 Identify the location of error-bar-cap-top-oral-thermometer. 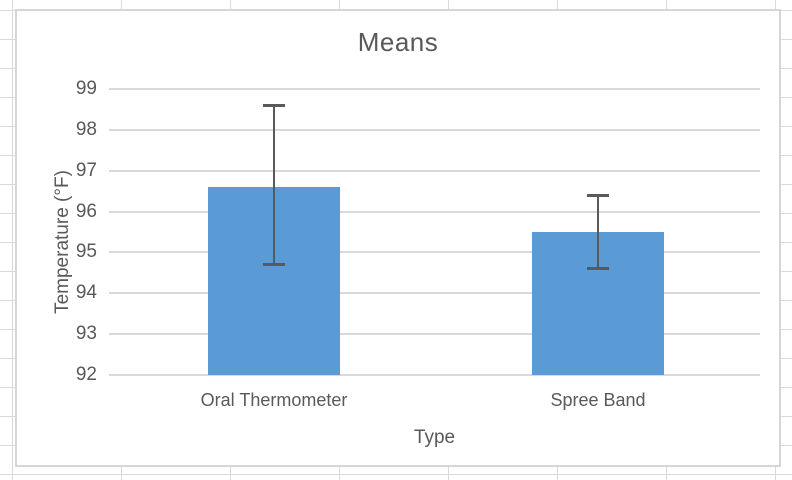
(274, 106).